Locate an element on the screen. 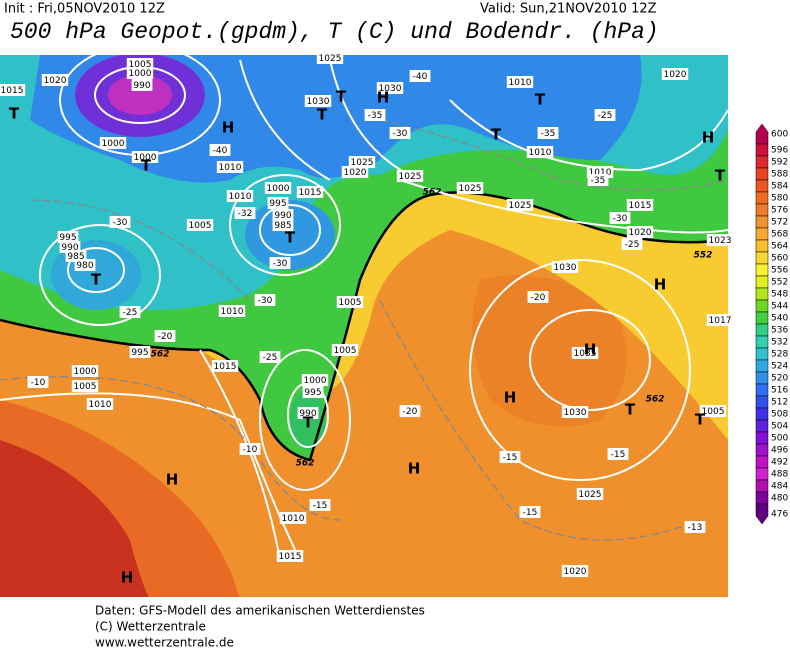 This screenshot has width=790, height=648. colorbar-label: 488 is located at coordinates (779, 475).